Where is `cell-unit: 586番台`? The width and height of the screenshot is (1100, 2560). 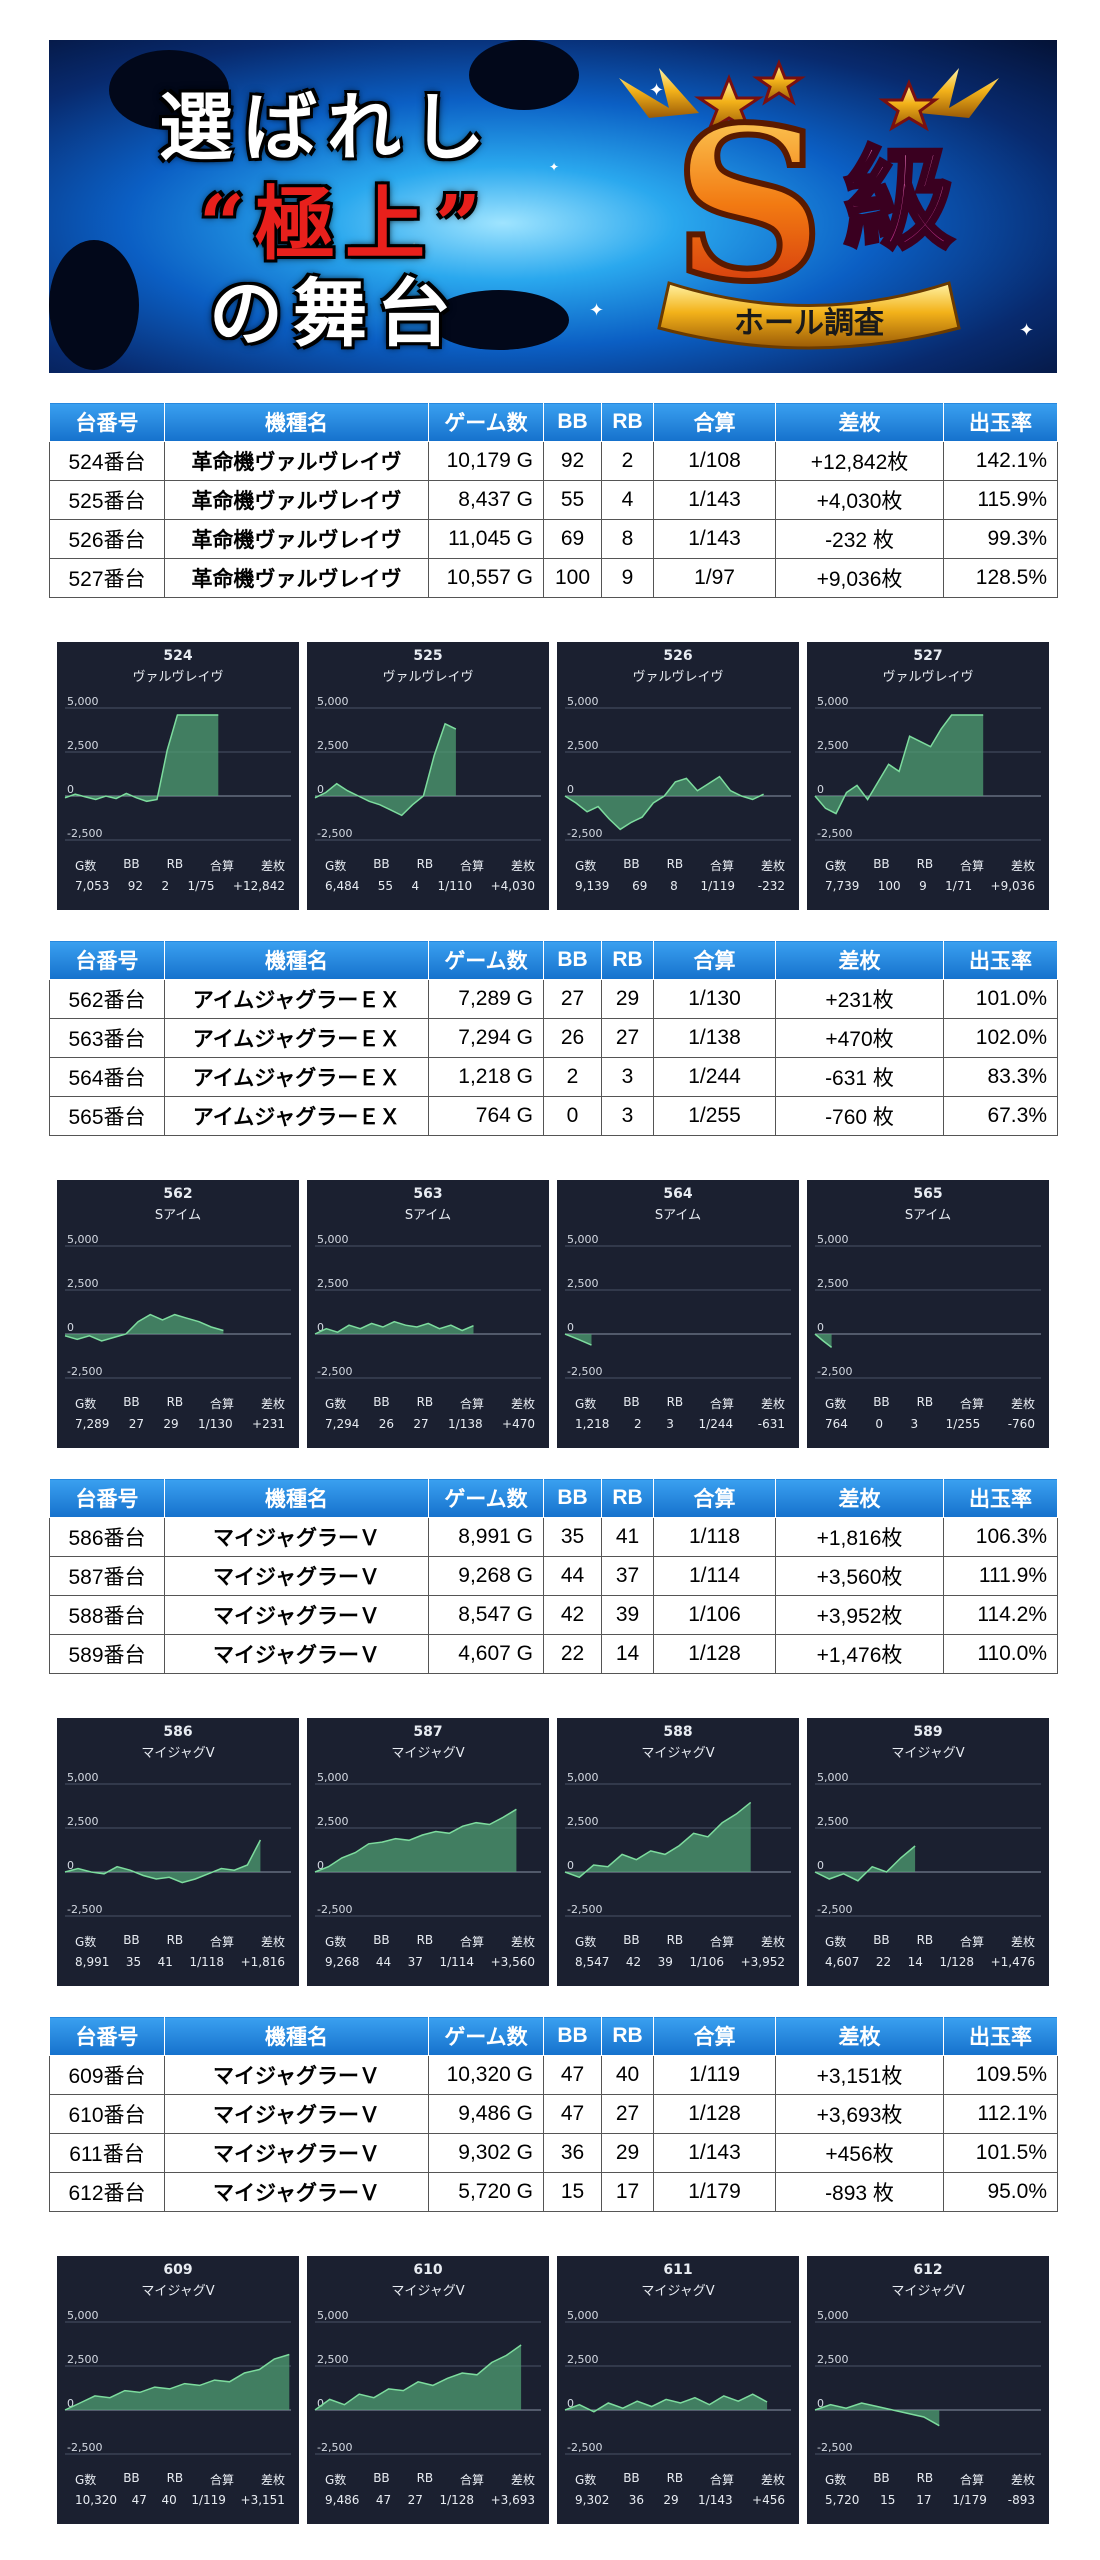
cell-unit: 586番台 is located at coordinates (107, 1537).